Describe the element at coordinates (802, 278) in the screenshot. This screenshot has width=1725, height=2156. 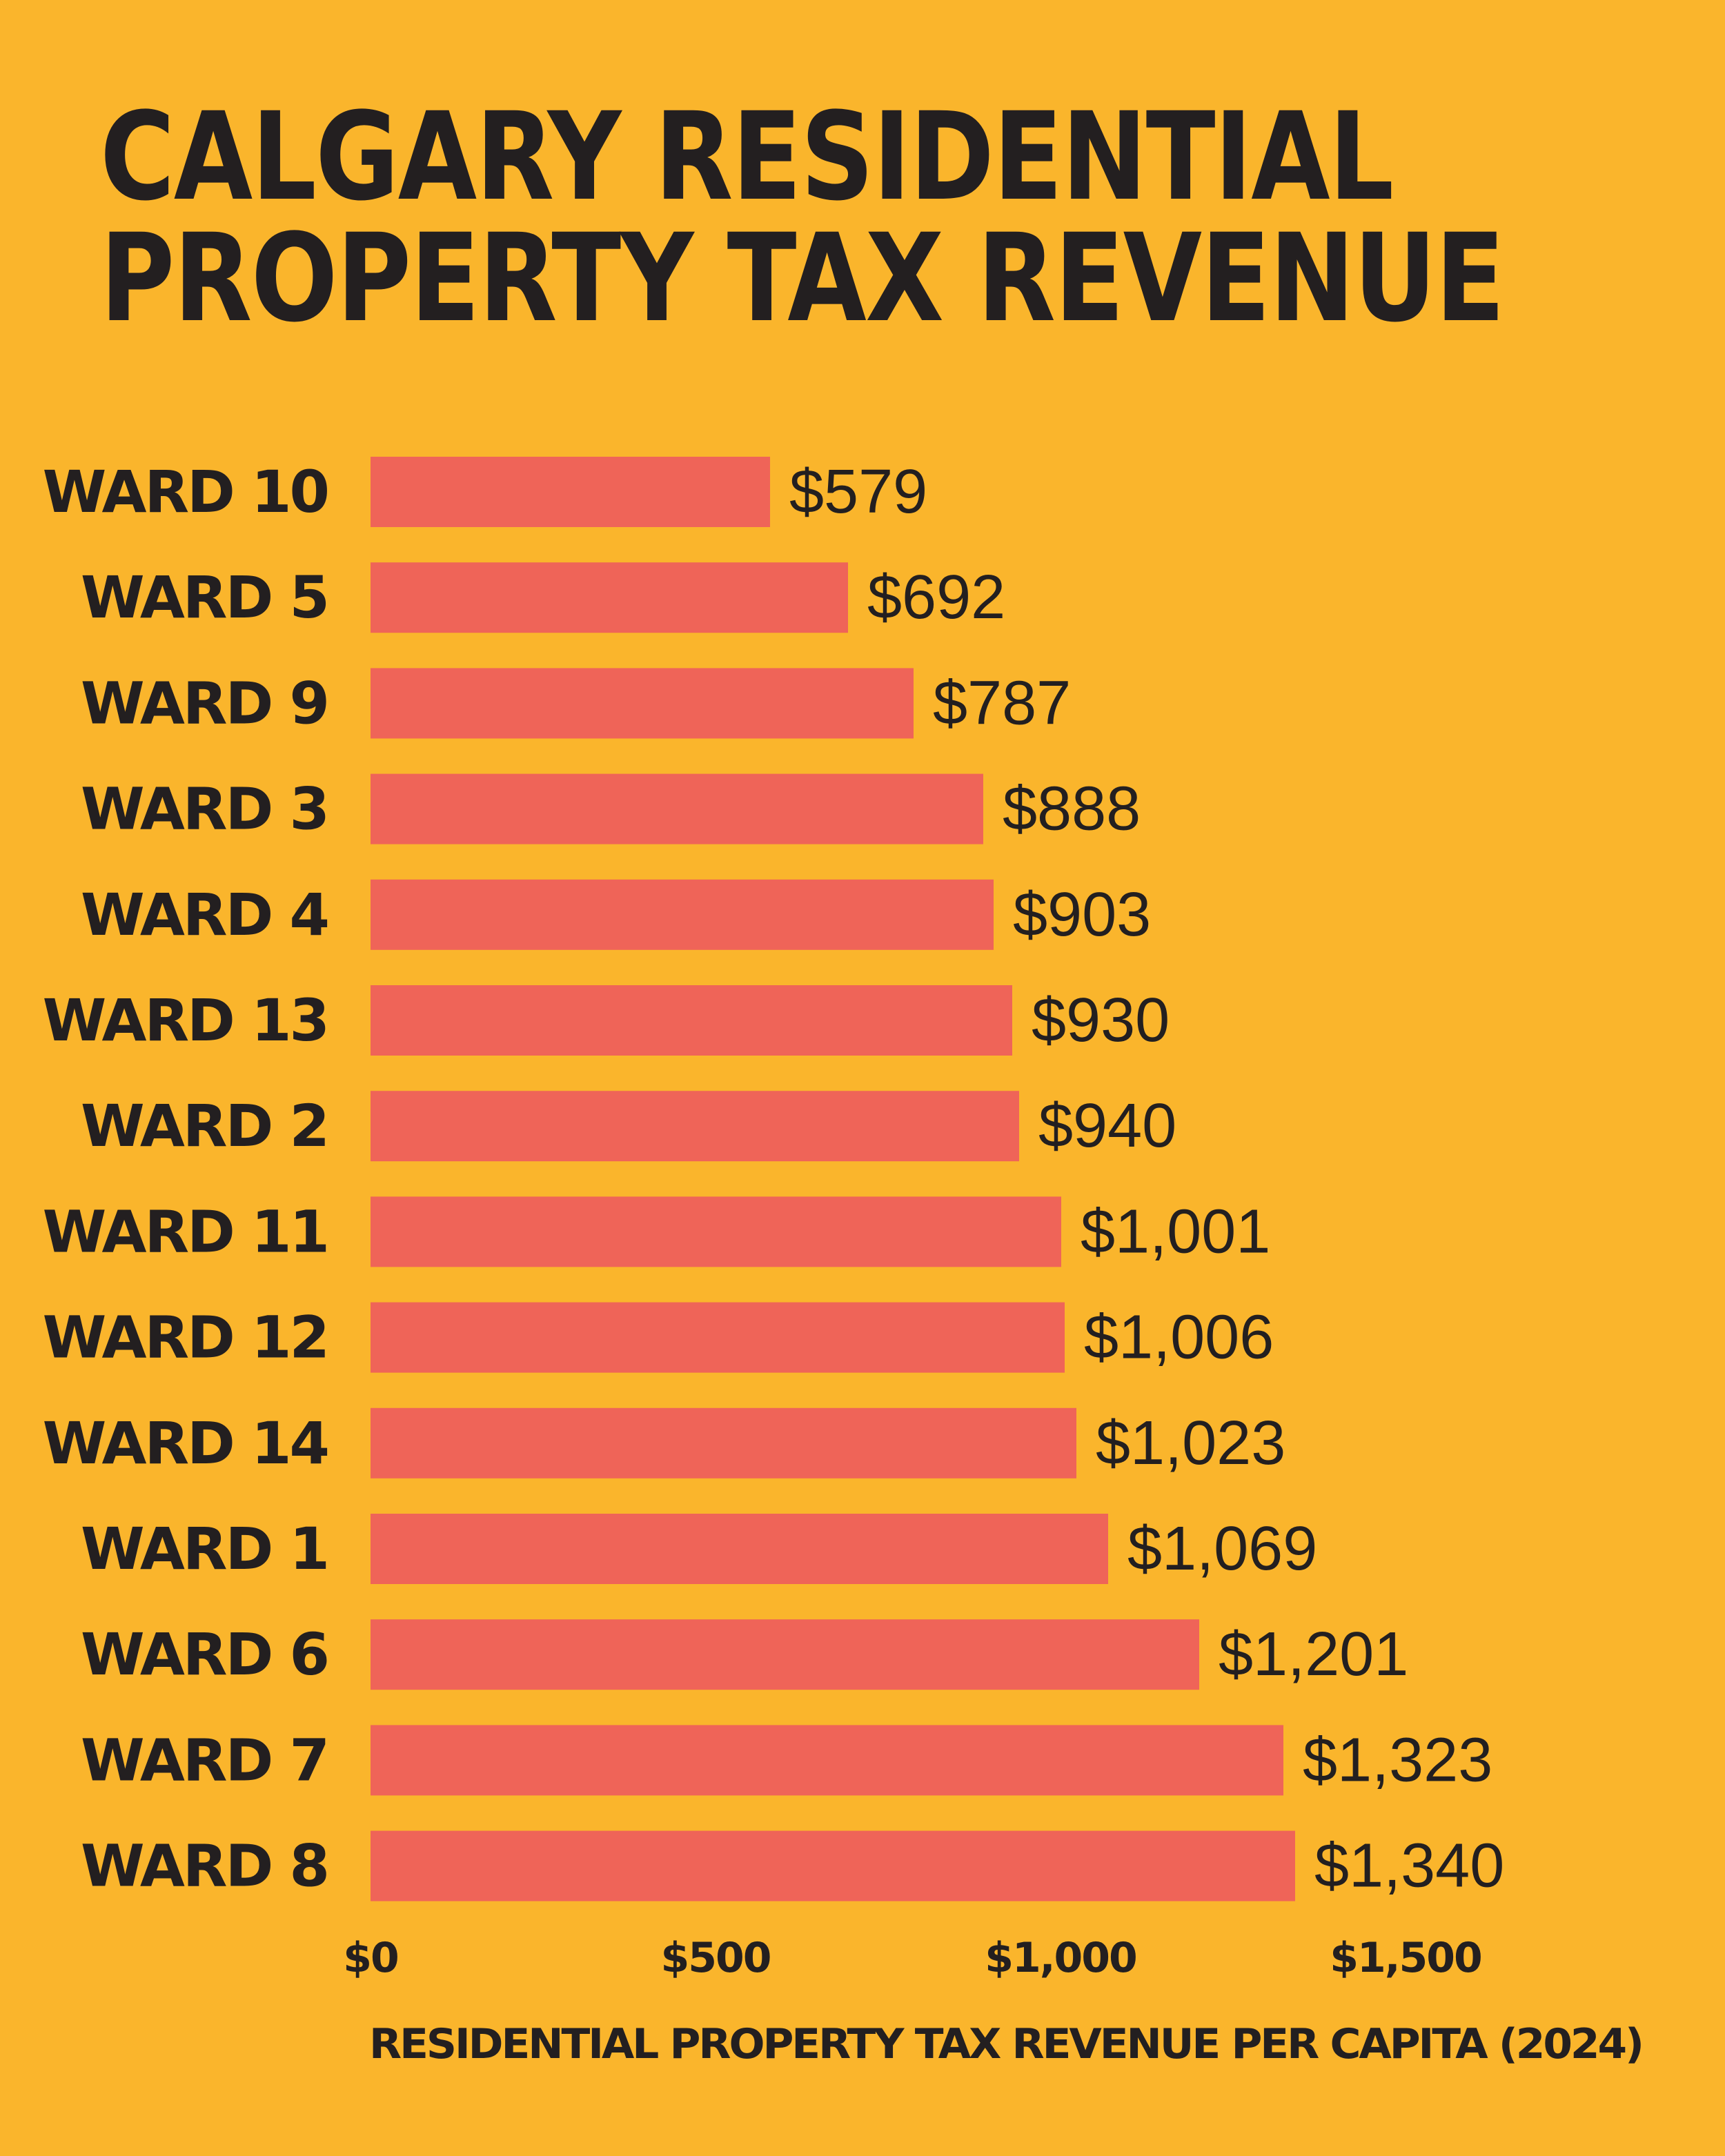
I see `chart-title-line-2: PROPERTY TAX REVENUE` at that location.